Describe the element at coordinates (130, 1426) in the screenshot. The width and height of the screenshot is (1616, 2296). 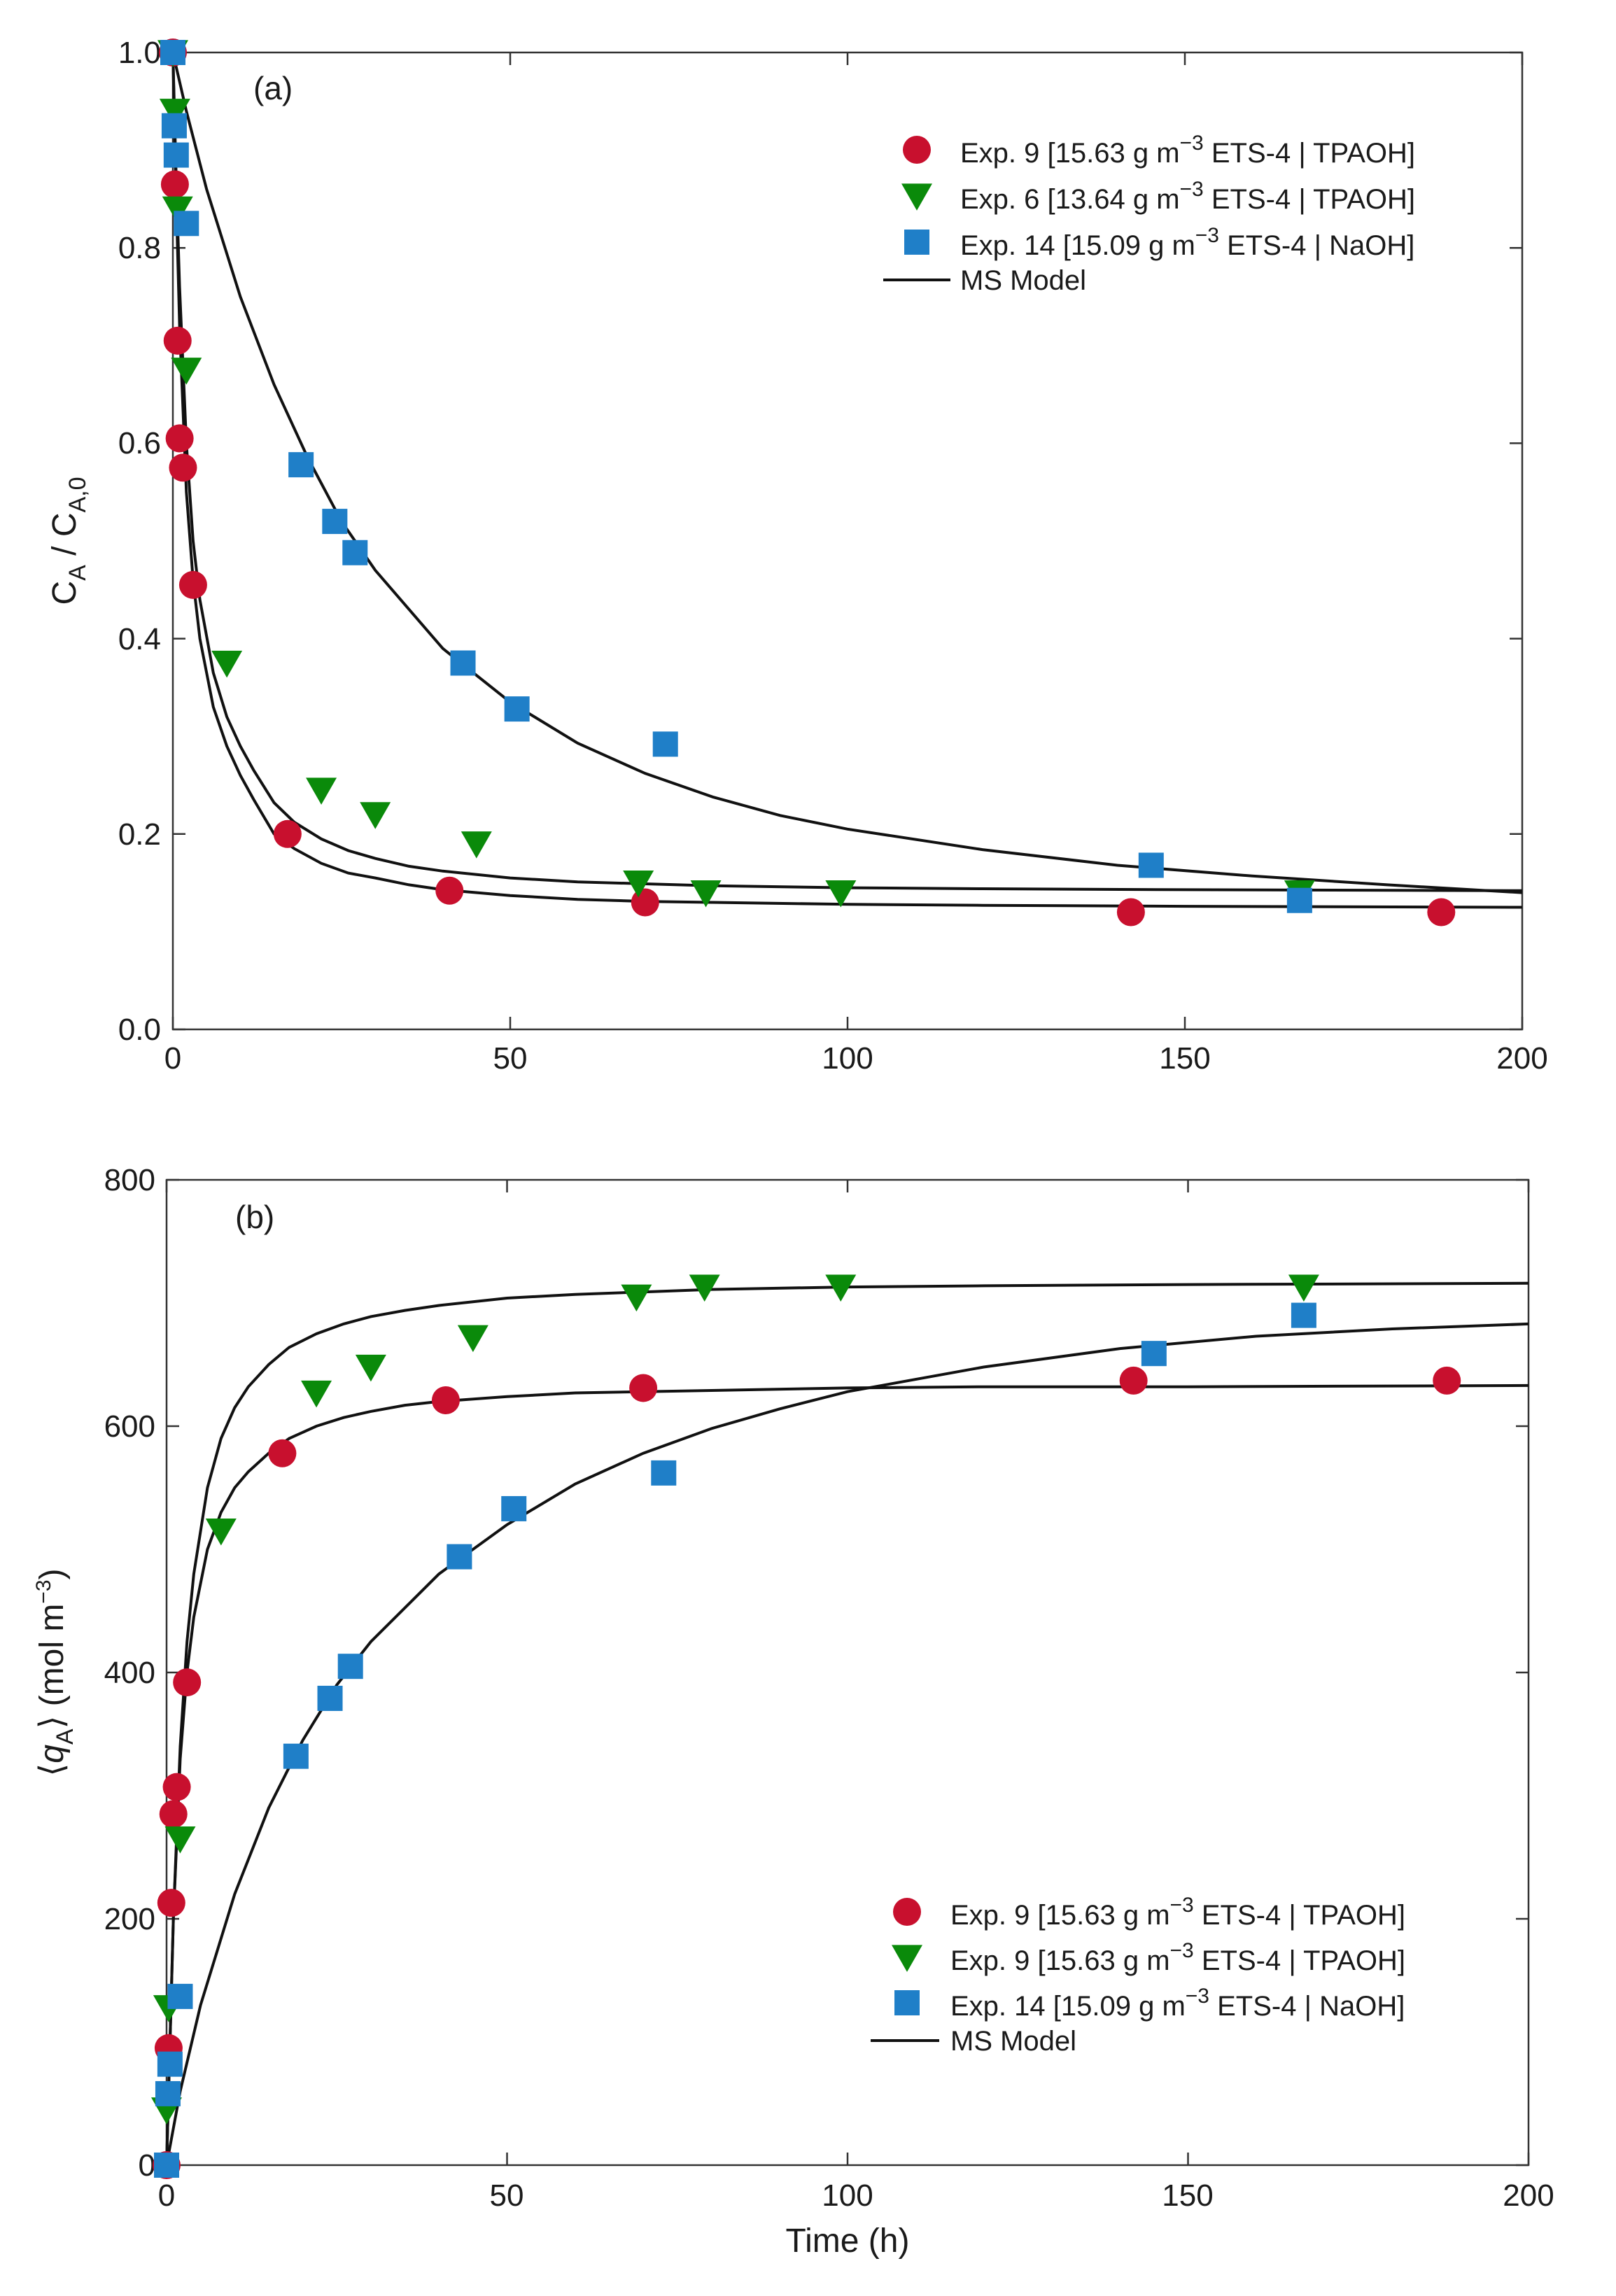
I see `y-tick-label: 600` at that location.